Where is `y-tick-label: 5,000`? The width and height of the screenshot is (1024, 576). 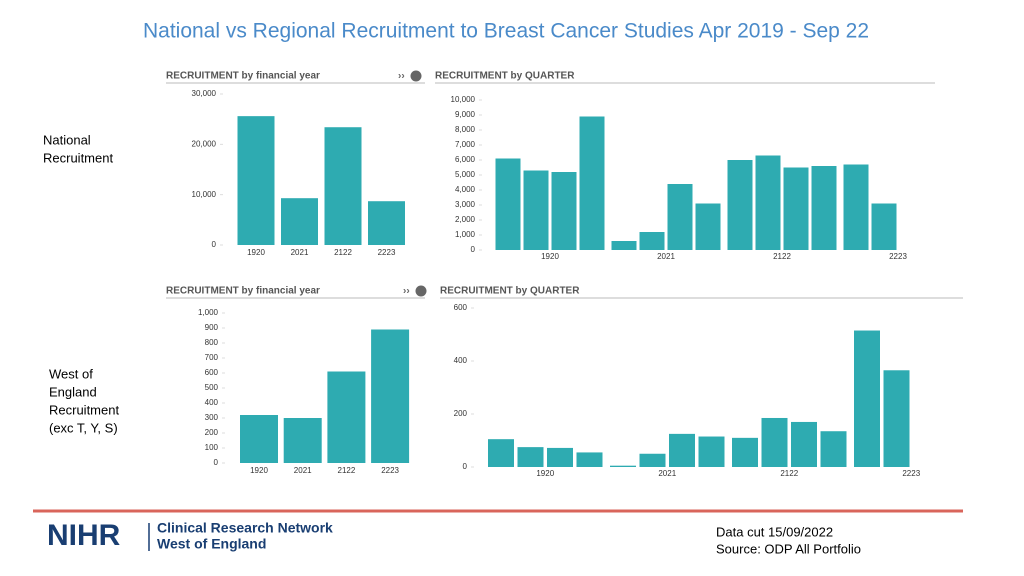 y-tick-label: 5,000 is located at coordinates (465, 174).